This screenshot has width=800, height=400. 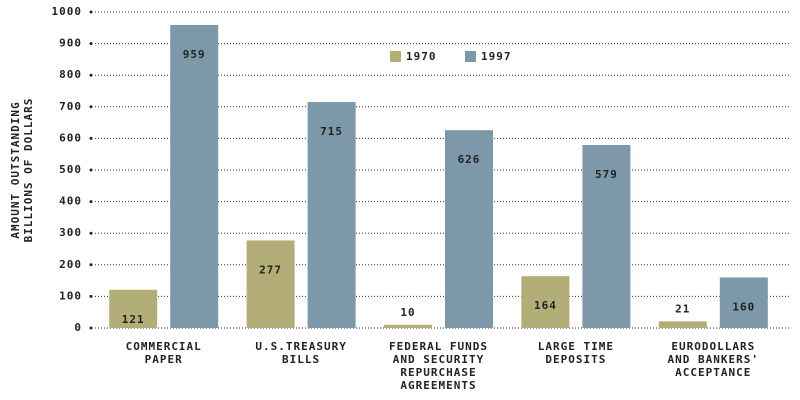 What do you see at coordinates (407, 312) in the screenshot?
I see `value-label: 10` at bounding box center [407, 312].